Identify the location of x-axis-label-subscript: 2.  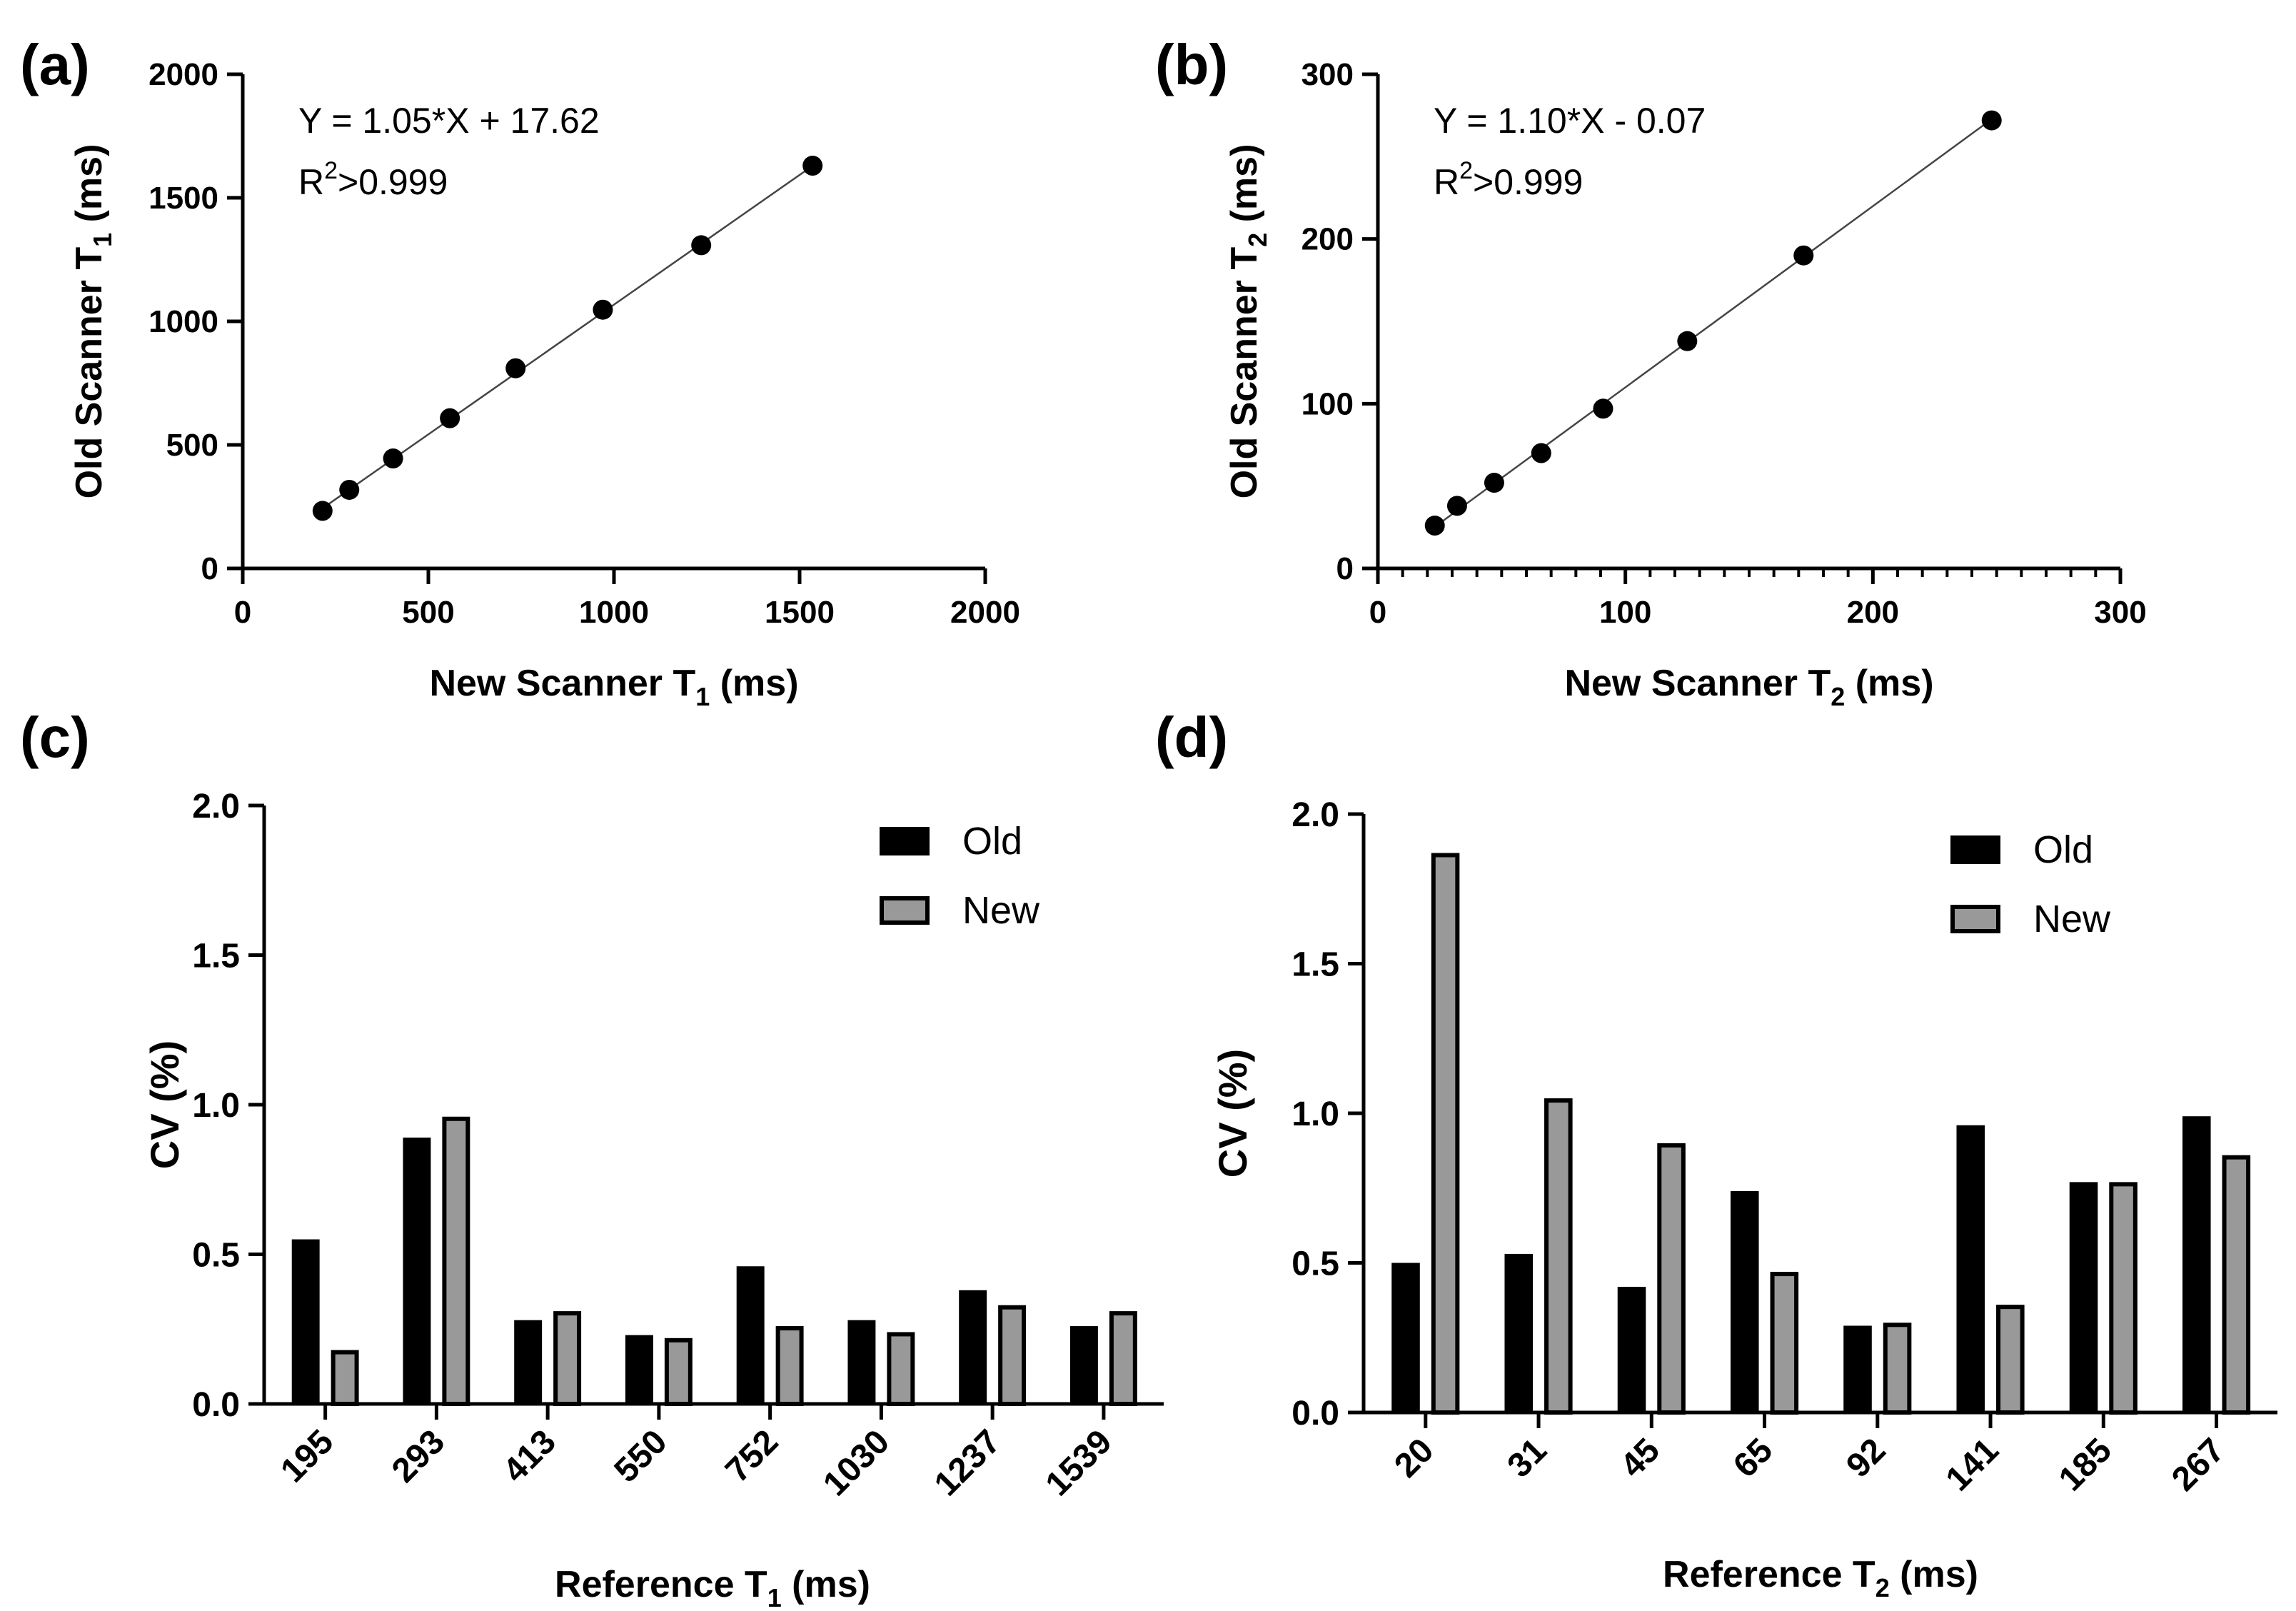
(1882, 1587).